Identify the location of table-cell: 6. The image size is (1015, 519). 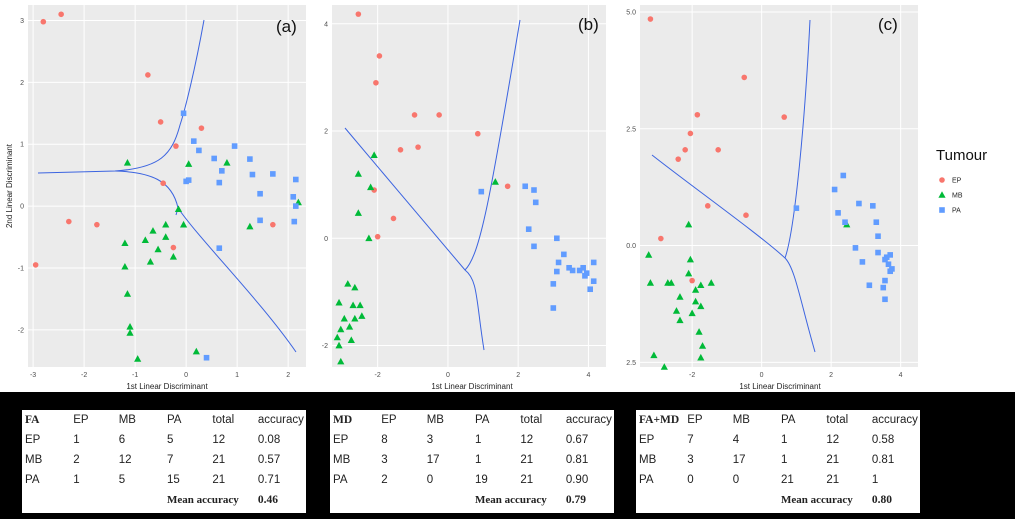
(122, 440).